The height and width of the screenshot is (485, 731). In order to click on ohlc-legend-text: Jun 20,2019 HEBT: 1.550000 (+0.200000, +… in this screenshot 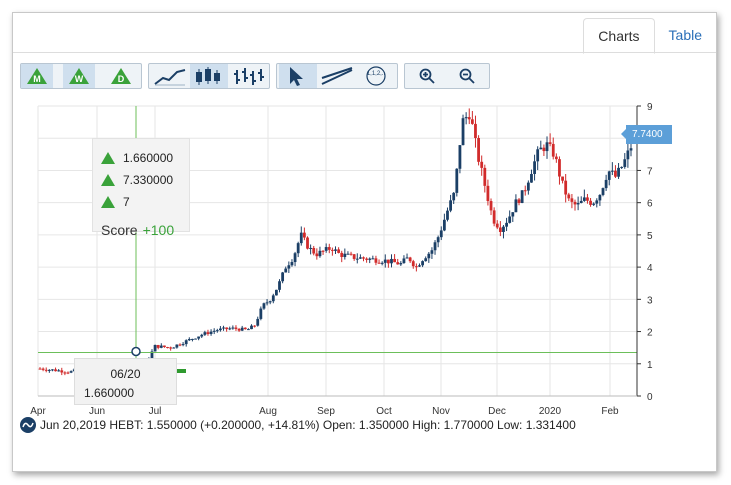, I will do `click(308, 425)`.